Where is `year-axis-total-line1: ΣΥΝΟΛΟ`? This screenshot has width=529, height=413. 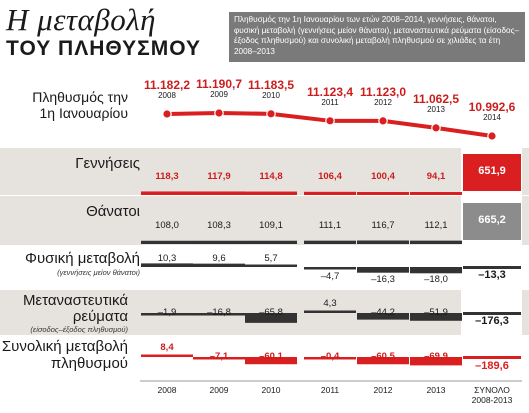 year-axis-total-line1: ΣΥΝΟΛΟ is located at coordinates (492, 390).